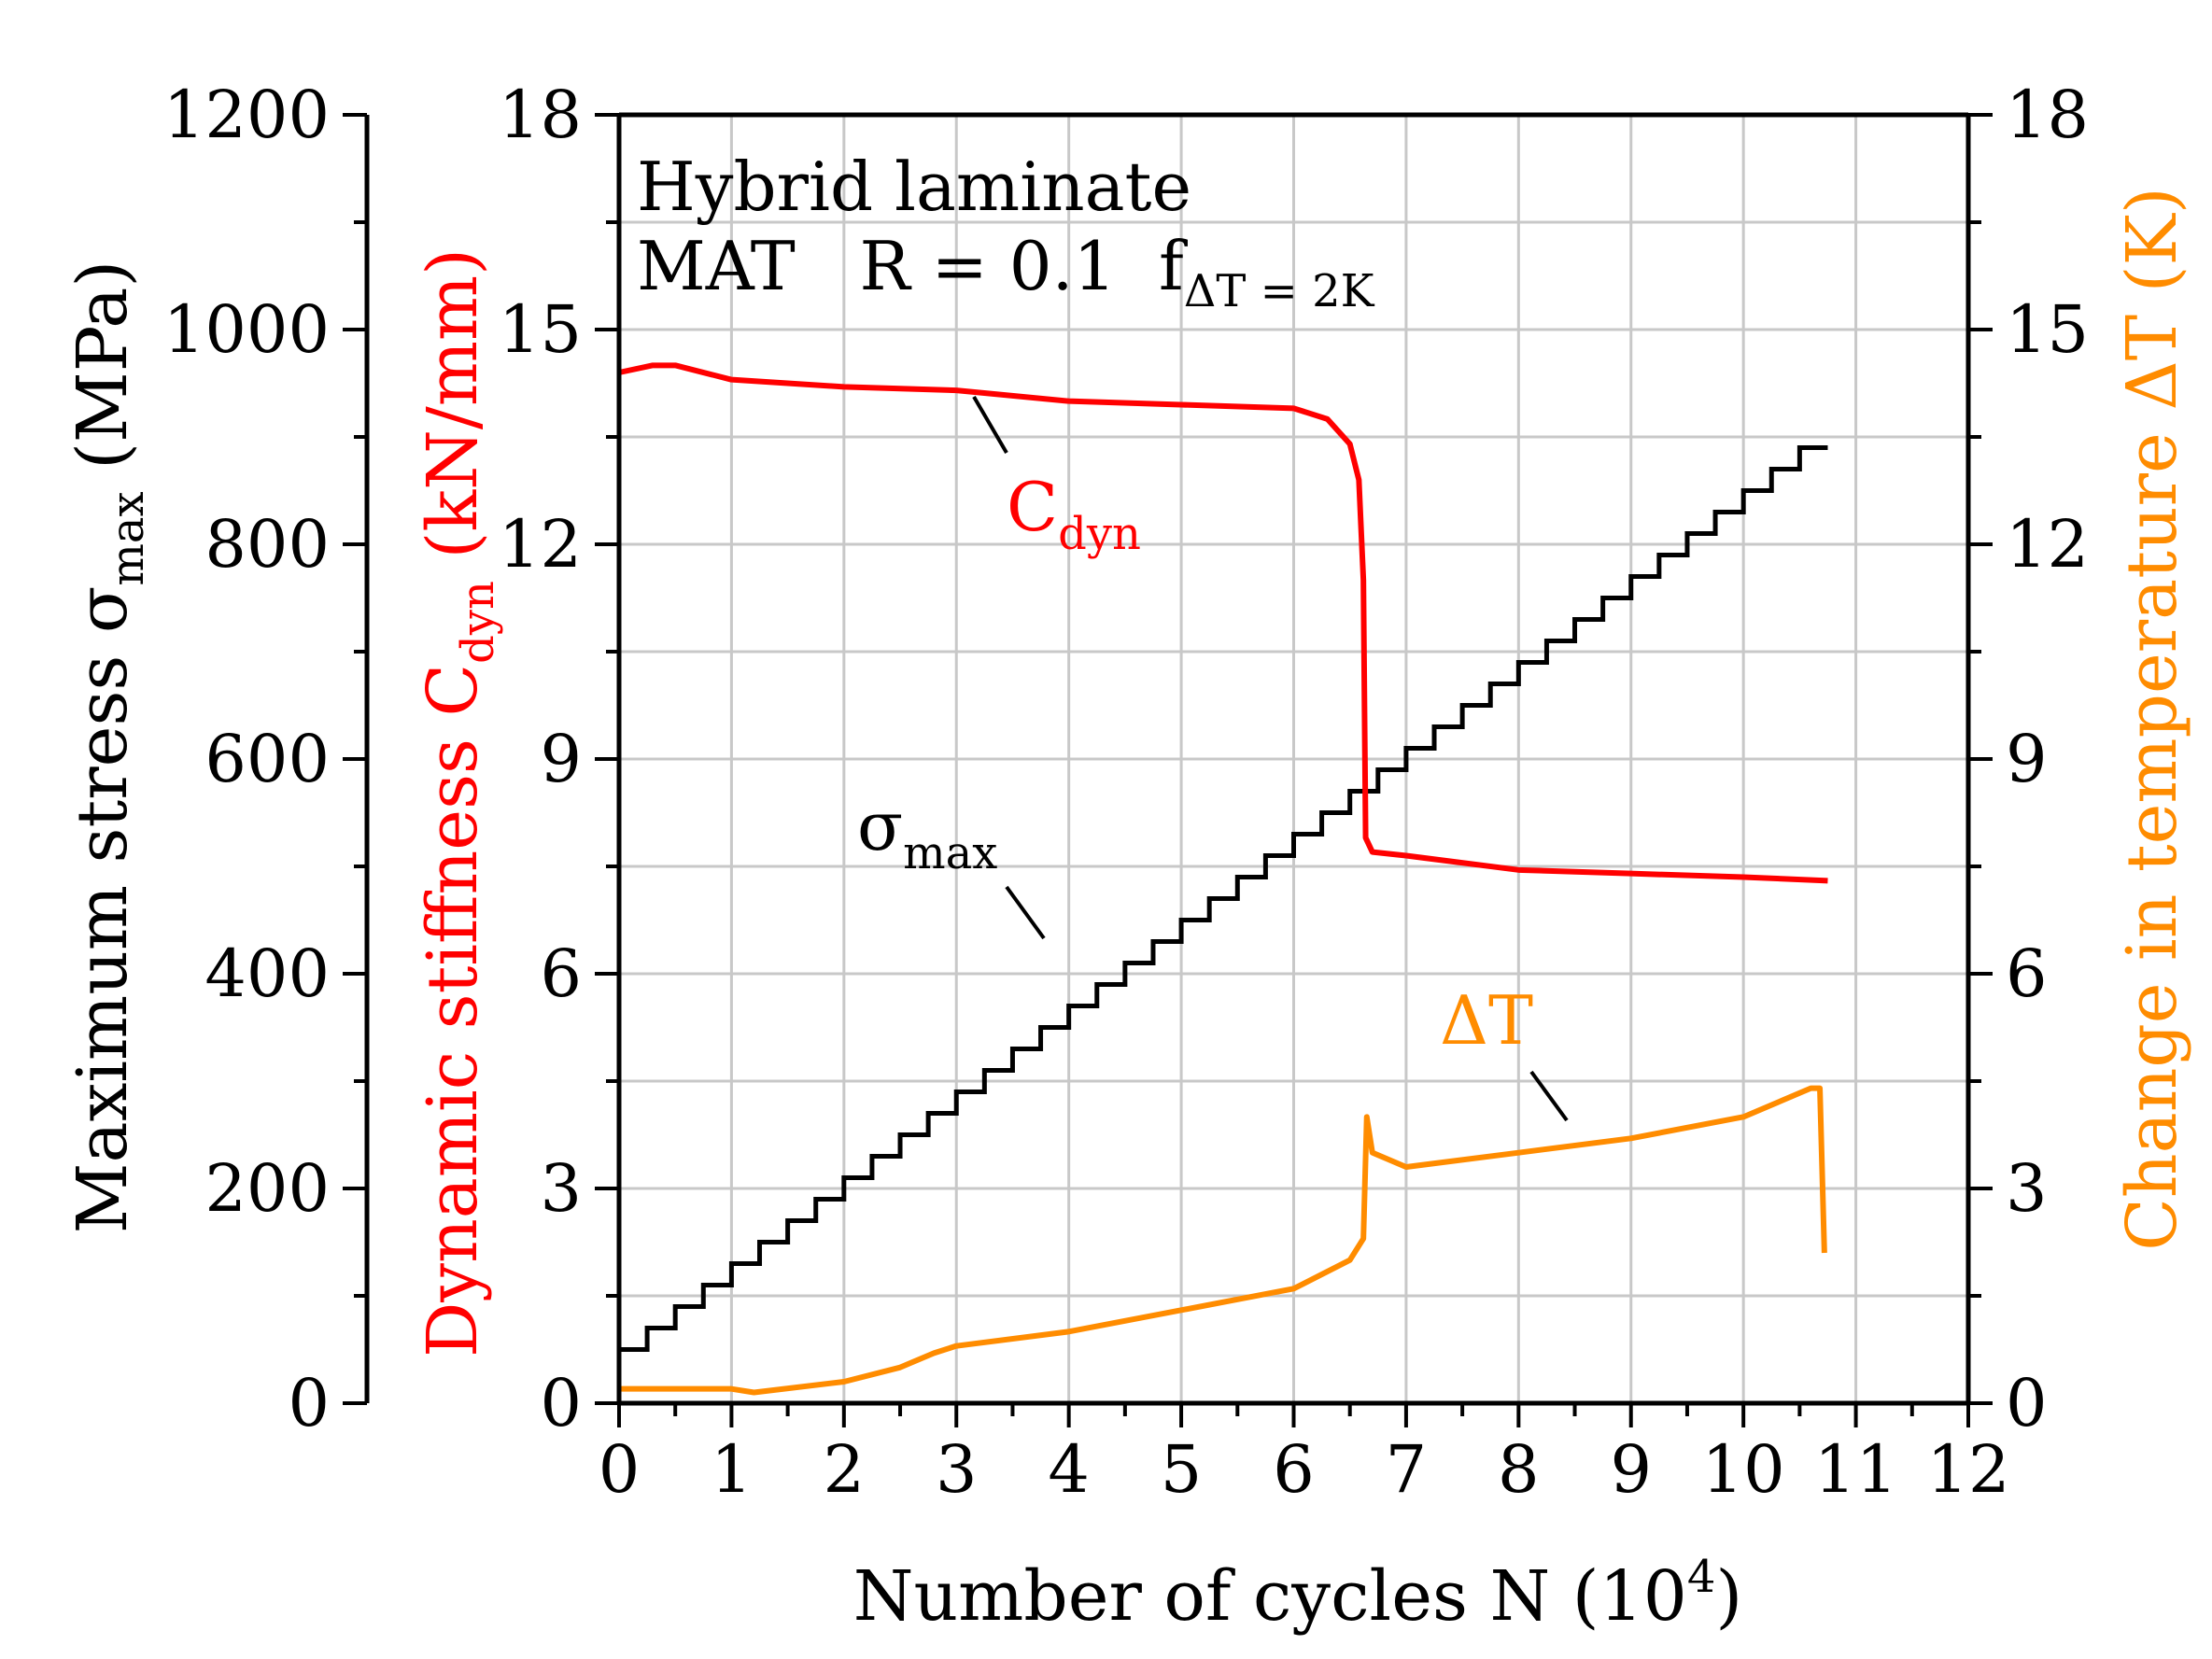 The image size is (2212, 1659). I want to click on stress-tick-label: 800, so click(267, 544).